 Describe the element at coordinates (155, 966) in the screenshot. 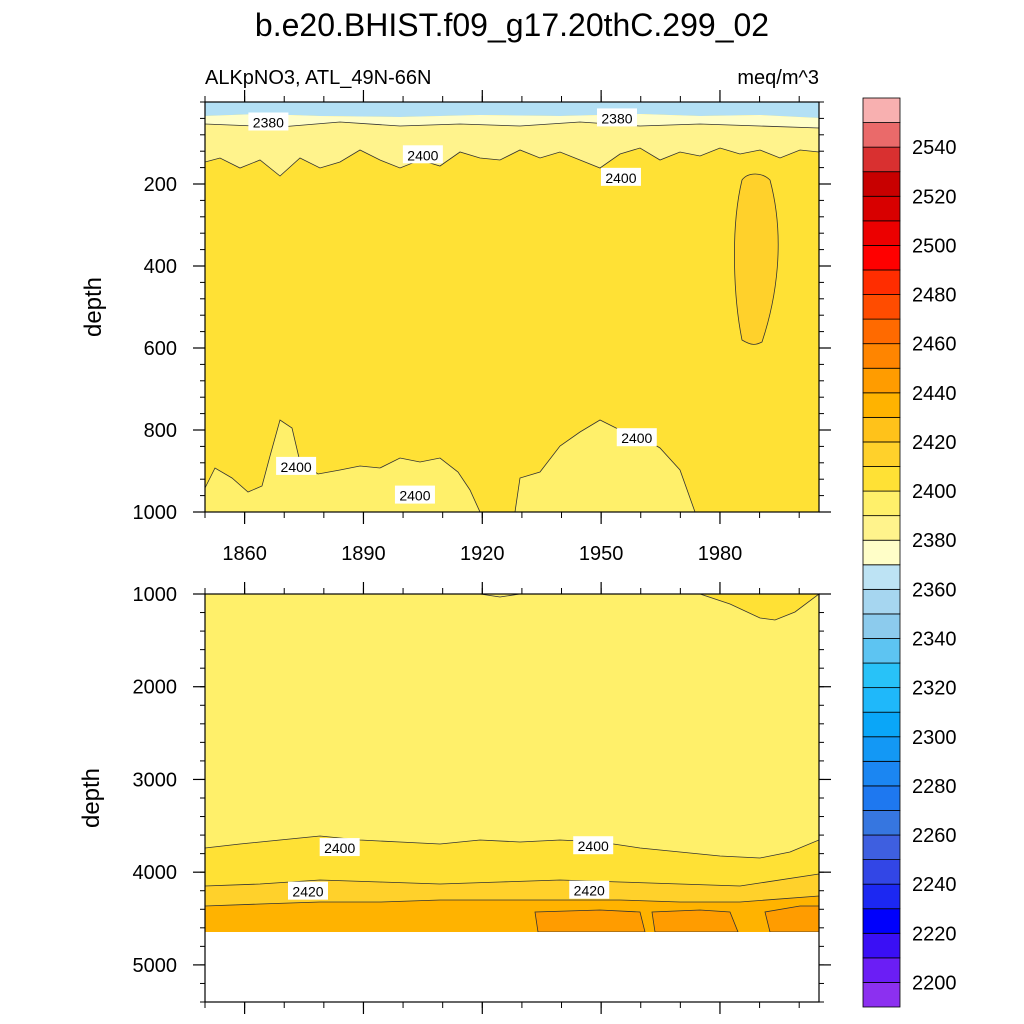

I see `lower-y-tick-label: 5000` at that location.